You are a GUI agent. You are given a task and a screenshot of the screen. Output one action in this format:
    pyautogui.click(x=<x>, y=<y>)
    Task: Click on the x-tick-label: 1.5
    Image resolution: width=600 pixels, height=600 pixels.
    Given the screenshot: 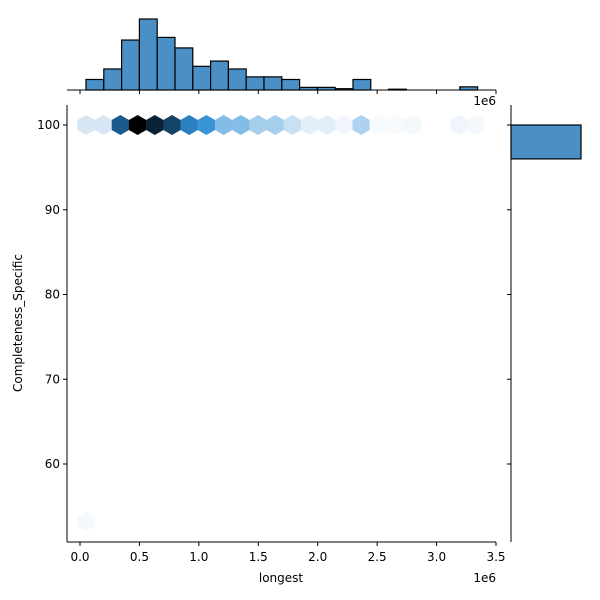 What is the action you would take?
    pyautogui.click(x=258, y=557)
    